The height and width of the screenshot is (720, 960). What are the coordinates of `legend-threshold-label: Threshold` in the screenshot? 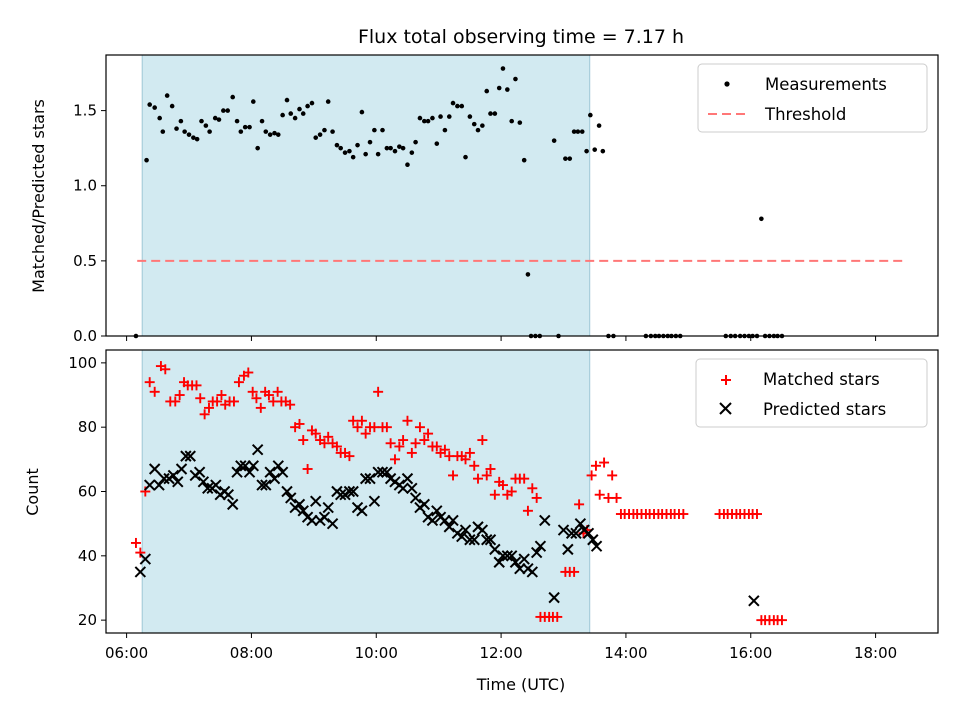 It's located at (805, 114).